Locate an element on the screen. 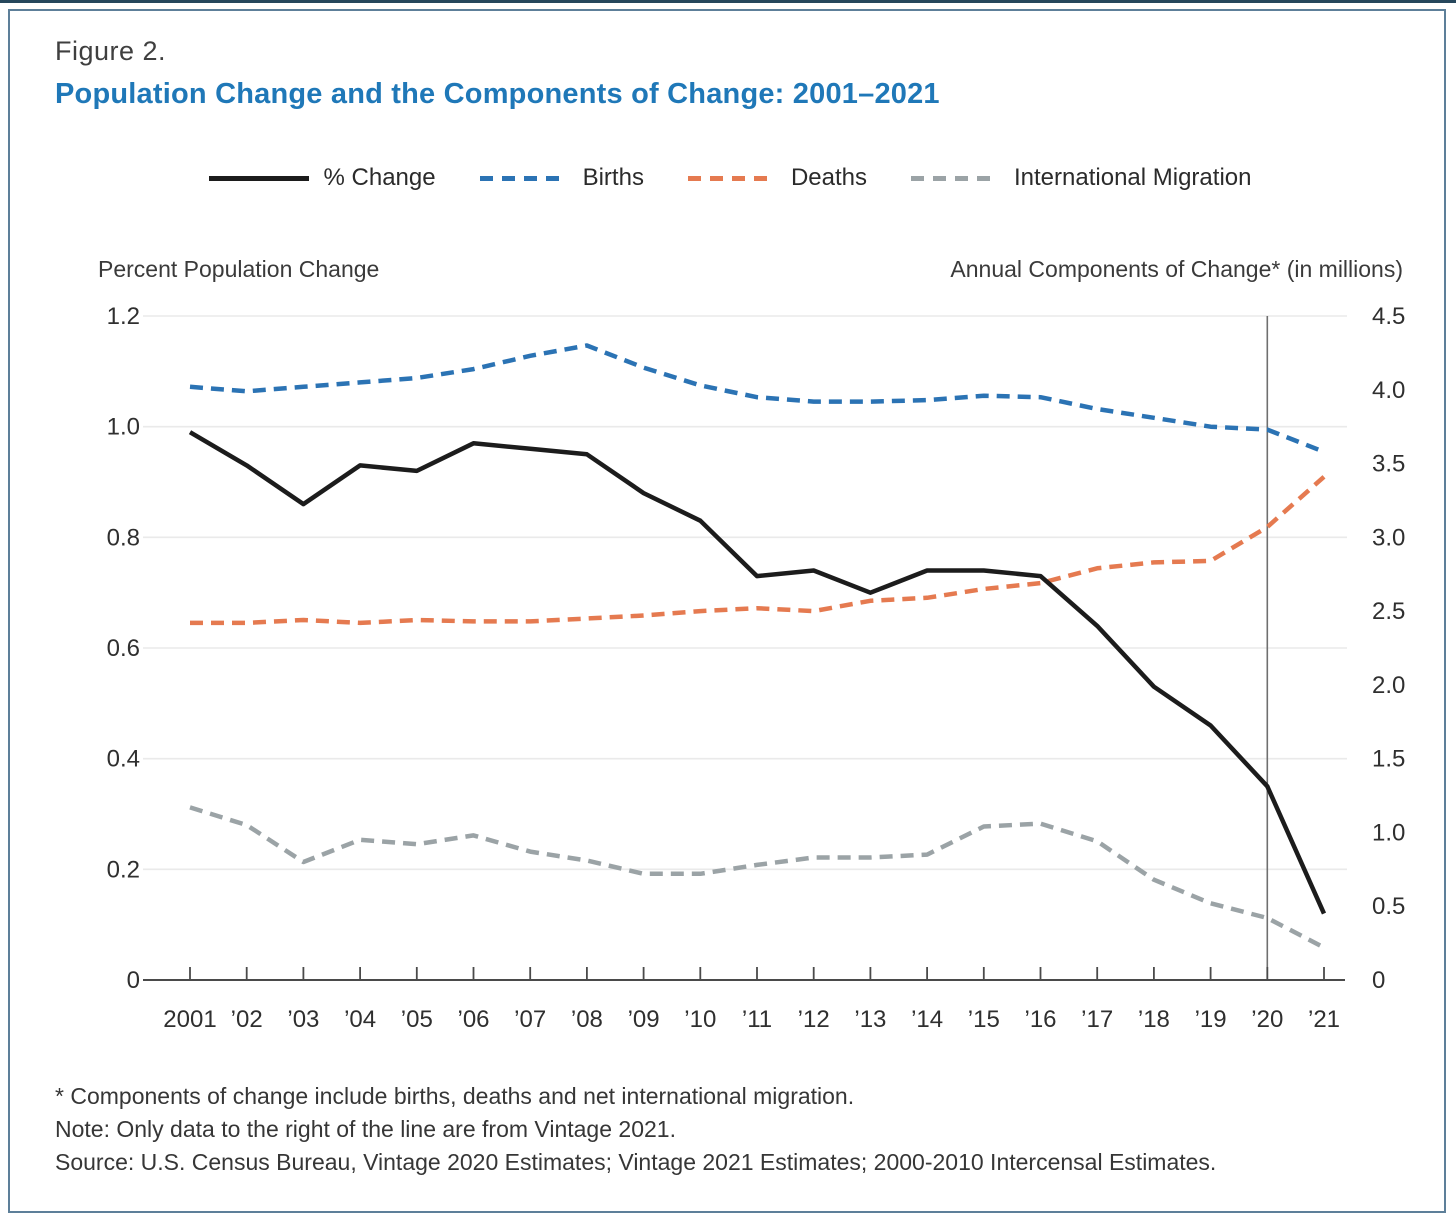 Image resolution: width=1456 pixels, height=1228 pixels. right-axis-tick-label: 4.0 is located at coordinates (1388, 390).